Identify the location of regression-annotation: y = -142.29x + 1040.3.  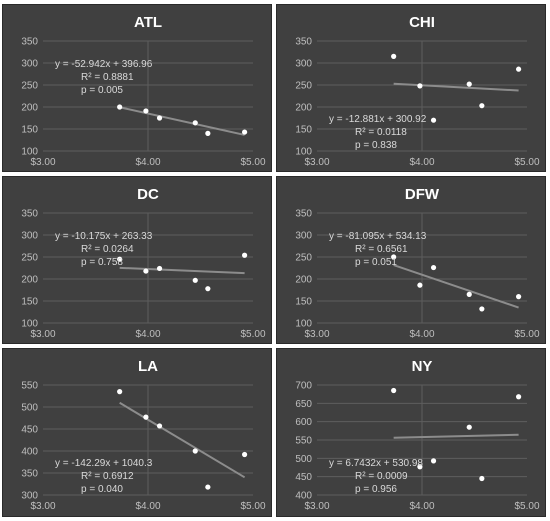
(104, 463).